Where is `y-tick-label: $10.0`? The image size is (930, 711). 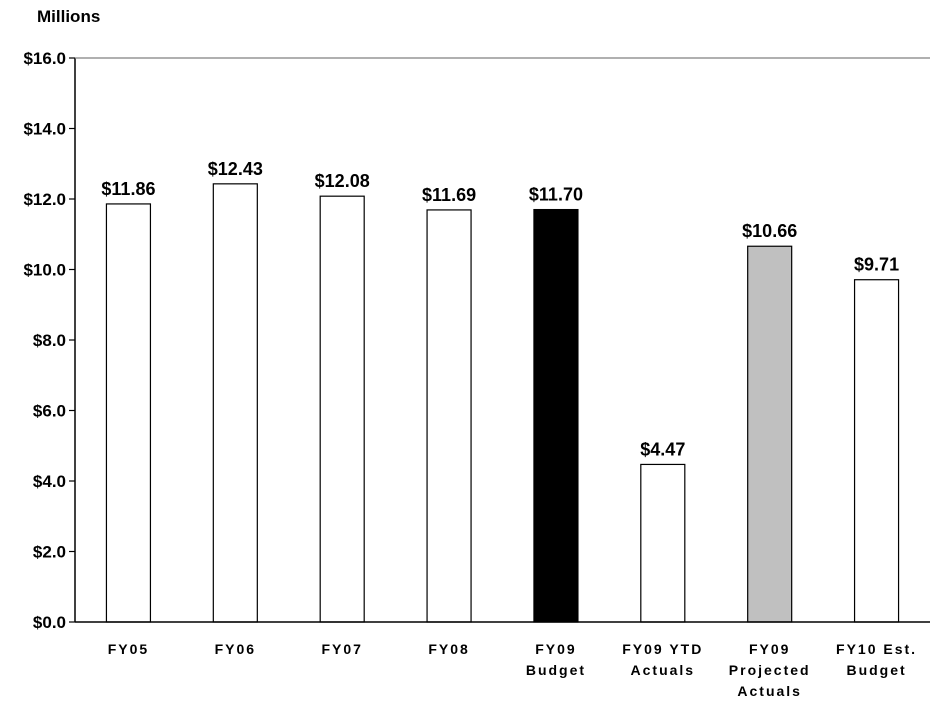
y-tick-label: $10.0 is located at coordinates (44, 270).